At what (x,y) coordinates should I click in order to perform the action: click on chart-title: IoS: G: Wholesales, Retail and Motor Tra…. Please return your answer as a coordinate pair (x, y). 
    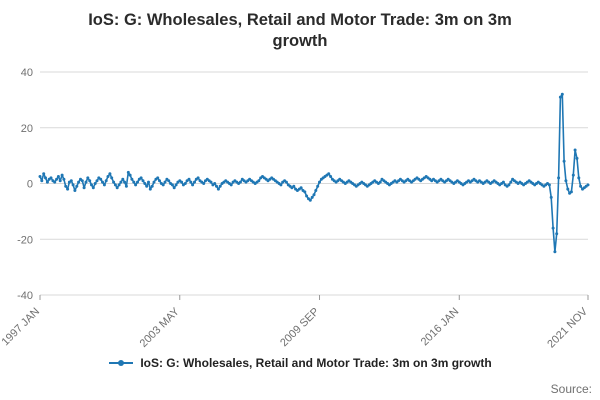
    Looking at the image, I should click on (300, 31).